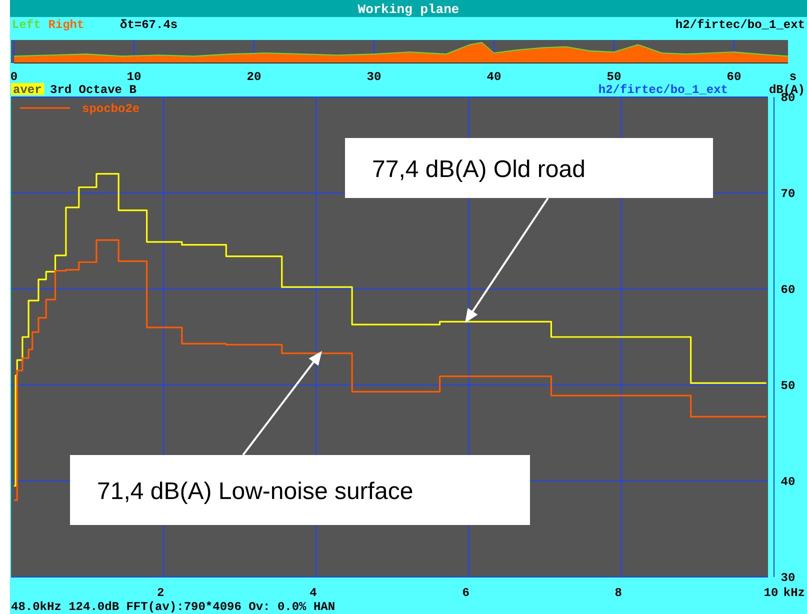 This screenshot has height=614, width=807. What do you see at coordinates (111, 109) in the screenshot?
I see `legend-label: spocbo2e` at bounding box center [111, 109].